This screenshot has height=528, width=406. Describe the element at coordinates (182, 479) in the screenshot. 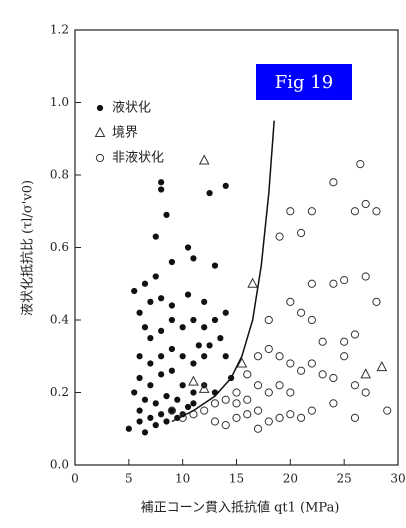

I see `x-tick-label: 10` at that location.